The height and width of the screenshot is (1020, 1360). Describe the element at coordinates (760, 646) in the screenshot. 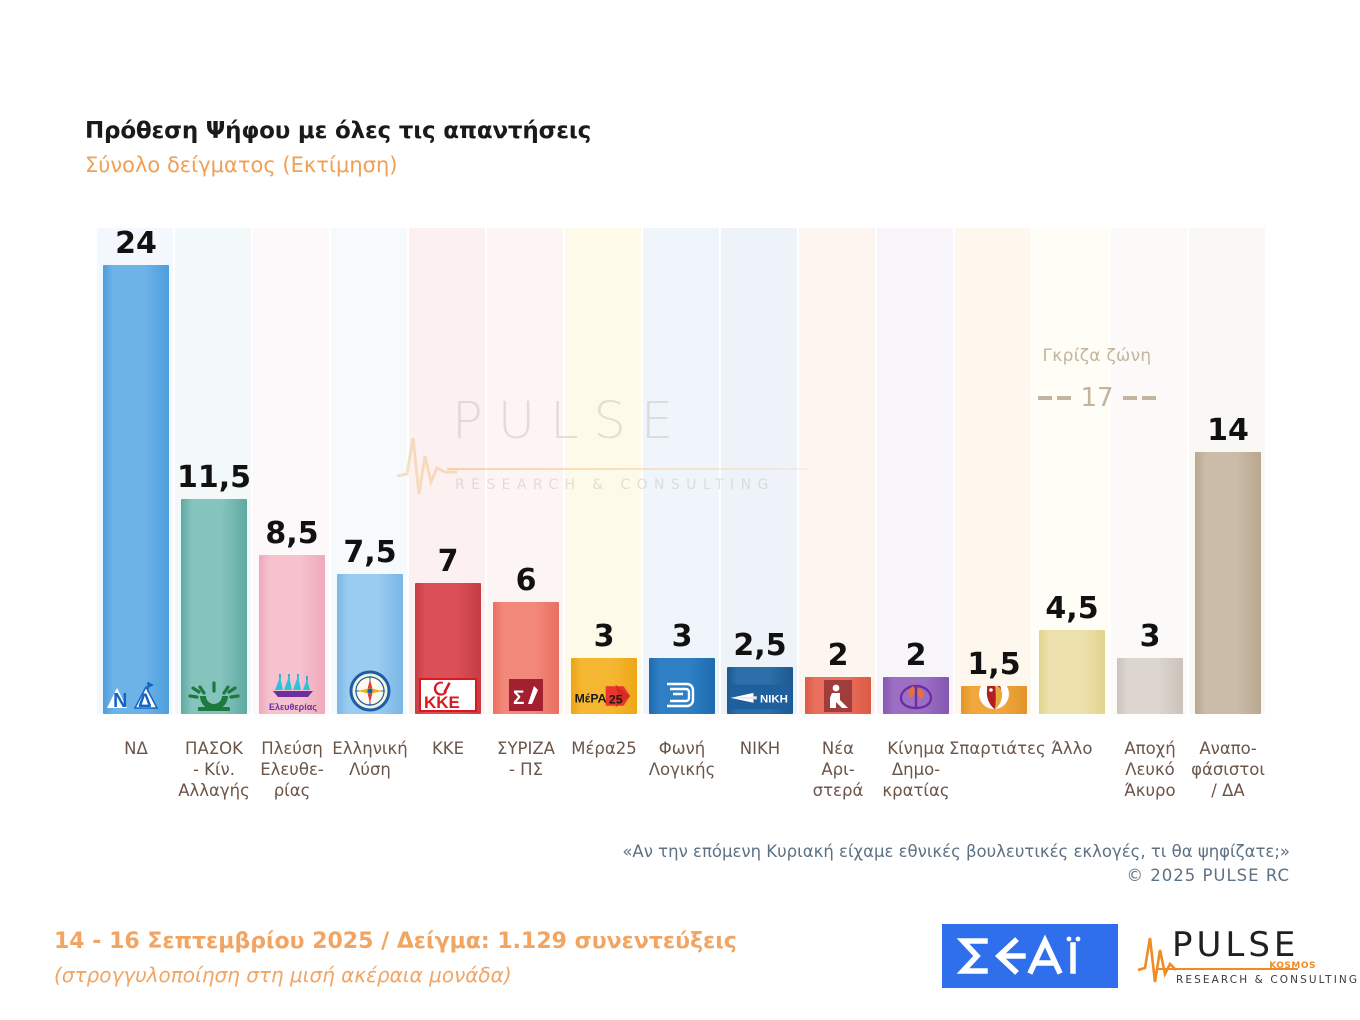

I see `bar-value-label: 2,5` at that location.